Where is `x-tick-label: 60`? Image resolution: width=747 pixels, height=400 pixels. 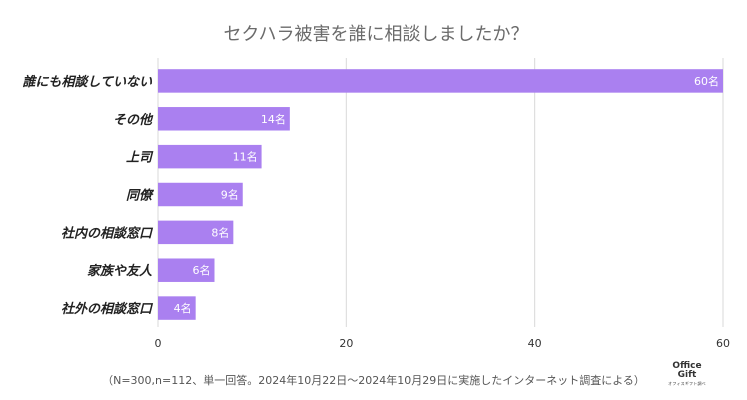
x-tick-label: 60 is located at coordinates (723, 343).